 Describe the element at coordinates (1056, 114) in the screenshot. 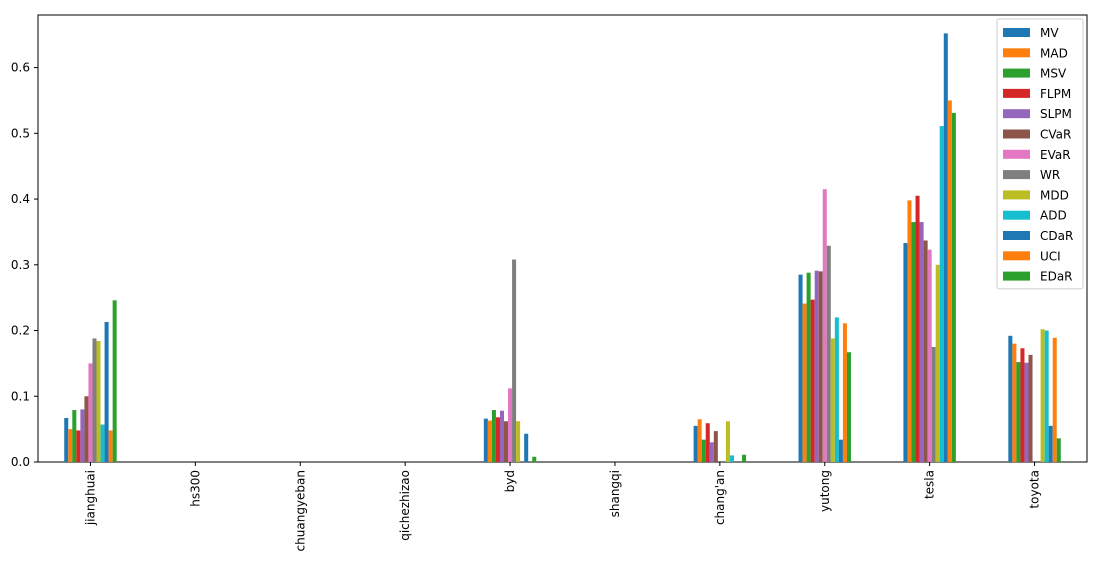

I see `legend-label: SLPM` at that location.